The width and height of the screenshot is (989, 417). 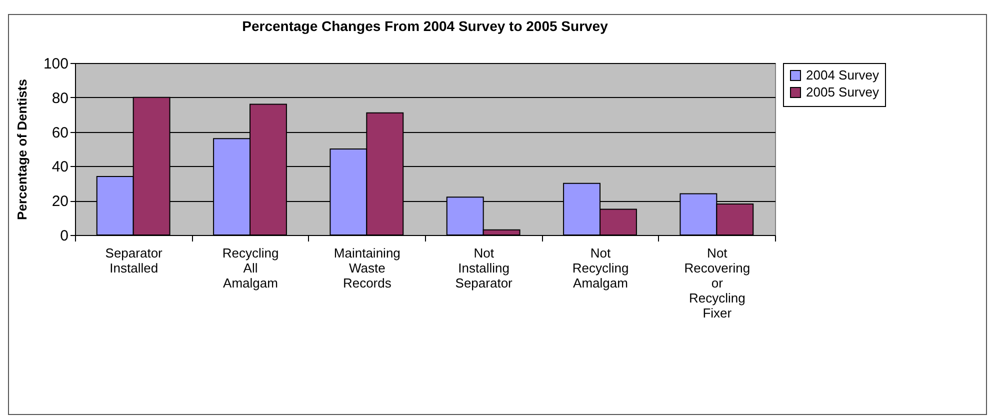 What do you see at coordinates (64, 236) in the screenshot?
I see `y-tick-label: 0` at bounding box center [64, 236].